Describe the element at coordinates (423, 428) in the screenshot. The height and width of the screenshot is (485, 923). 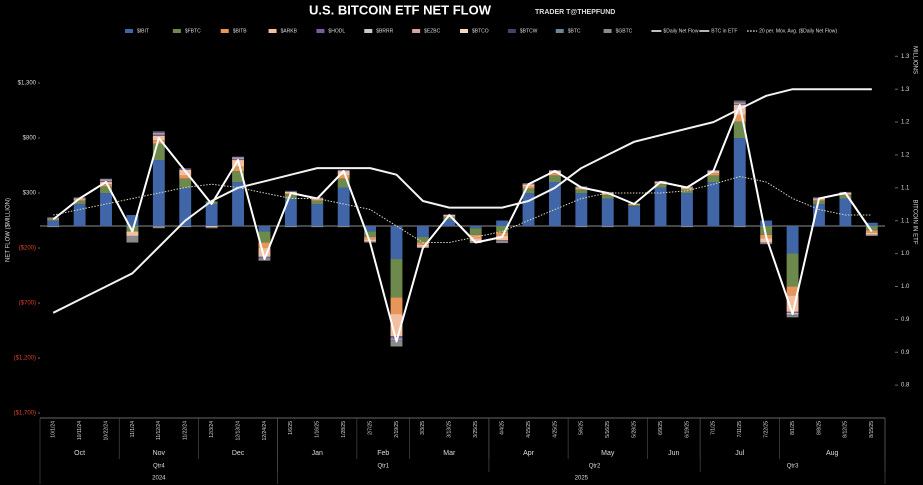
I see `x-tick-label: 3/3/25` at that location.